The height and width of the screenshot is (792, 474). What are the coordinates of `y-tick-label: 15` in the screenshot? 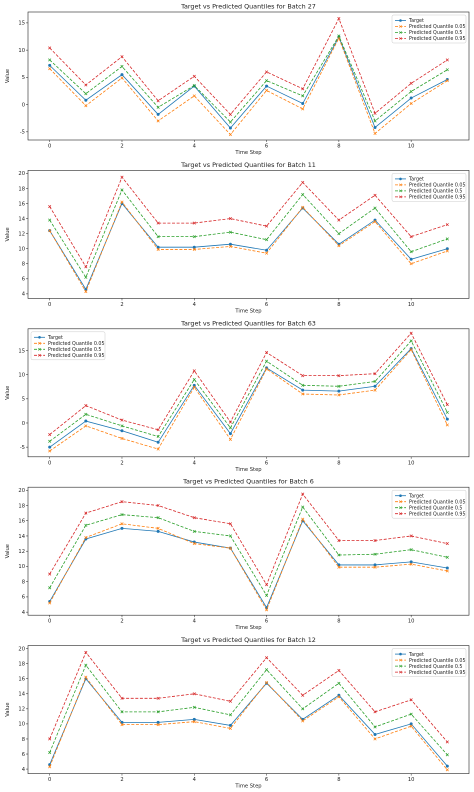 It's located at (21, 24).